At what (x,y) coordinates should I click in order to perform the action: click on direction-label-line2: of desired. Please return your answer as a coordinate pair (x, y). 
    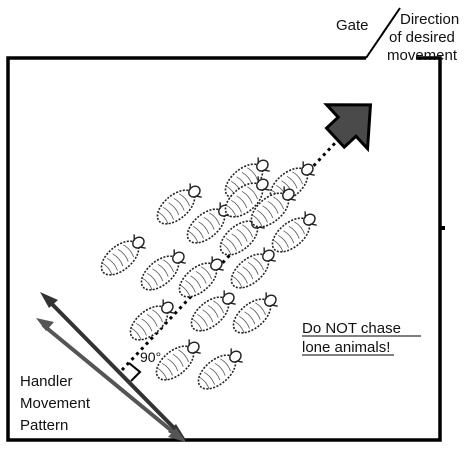
    Looking at the image, I should click on (422, 37).